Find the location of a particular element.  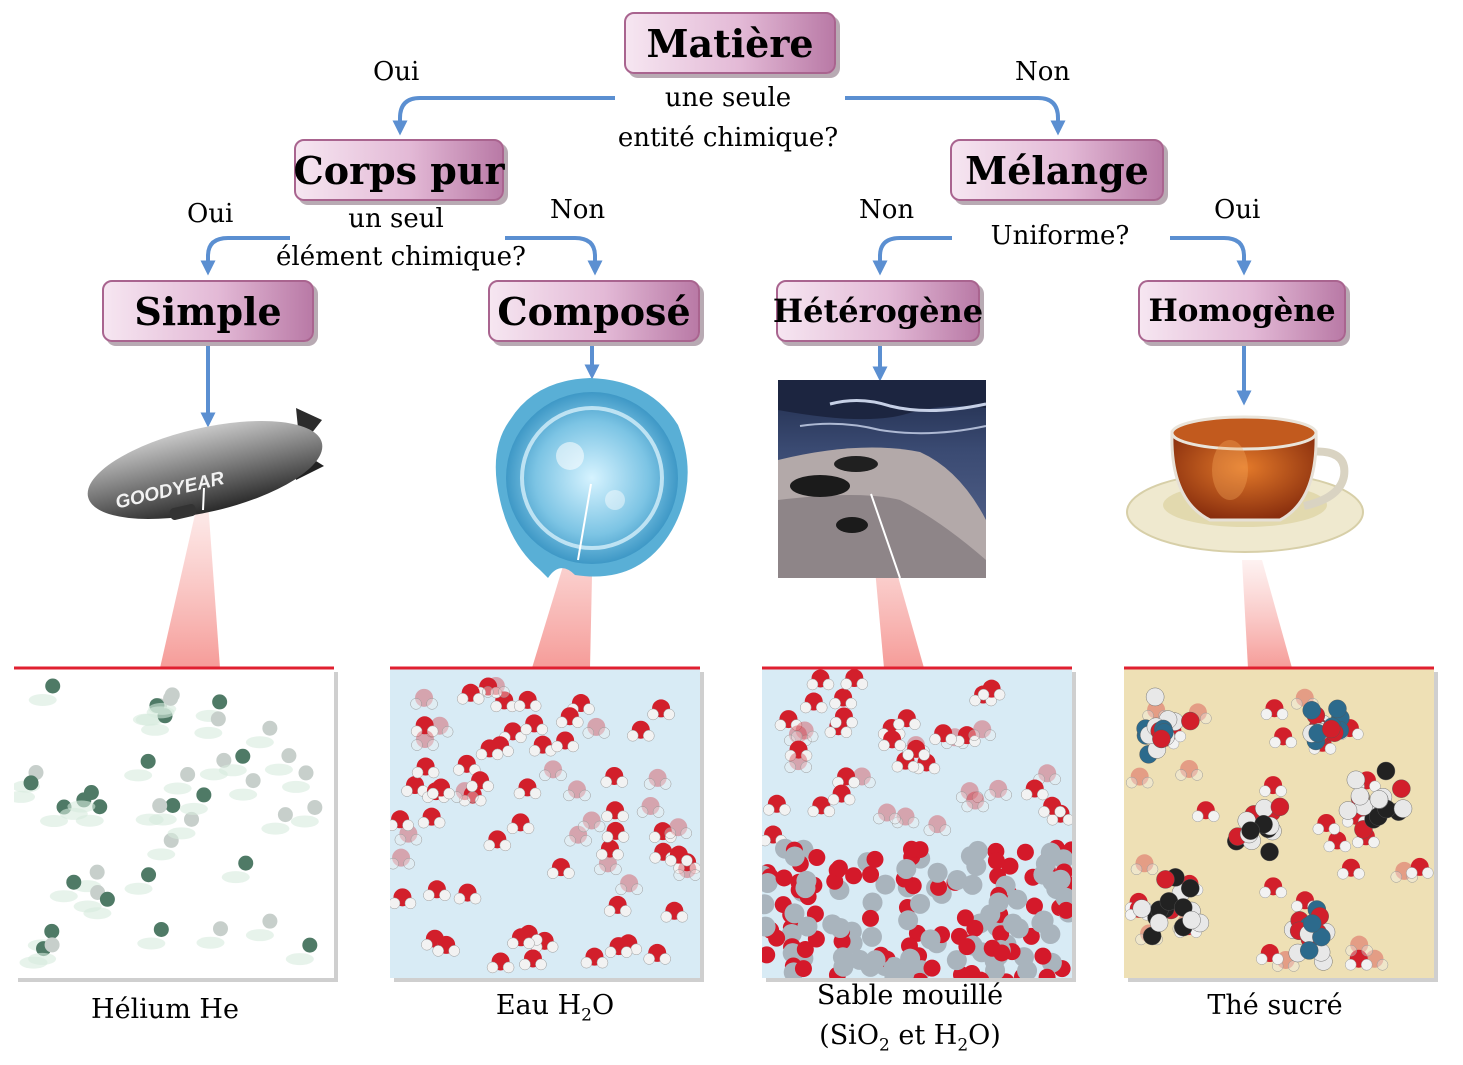

node-compose-title: Composé is located at coordinates (594, 311).